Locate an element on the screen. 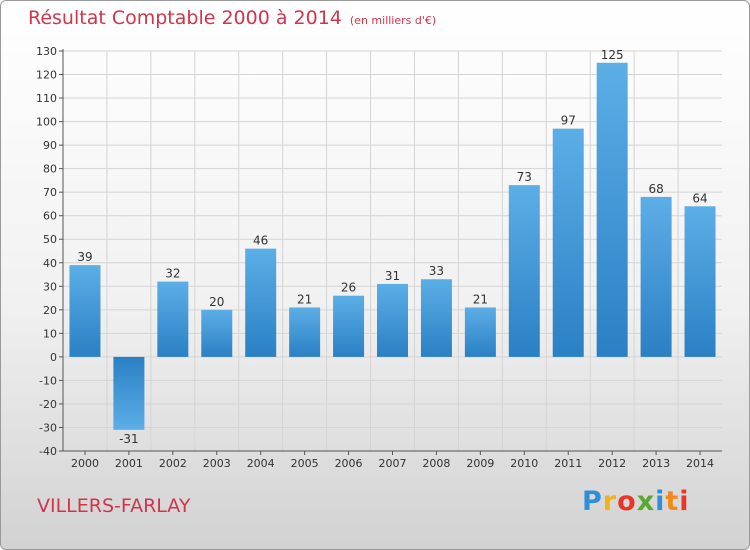 The image size is (750, 550). data-label-2014: 64 is located at coordinates (699, 198).